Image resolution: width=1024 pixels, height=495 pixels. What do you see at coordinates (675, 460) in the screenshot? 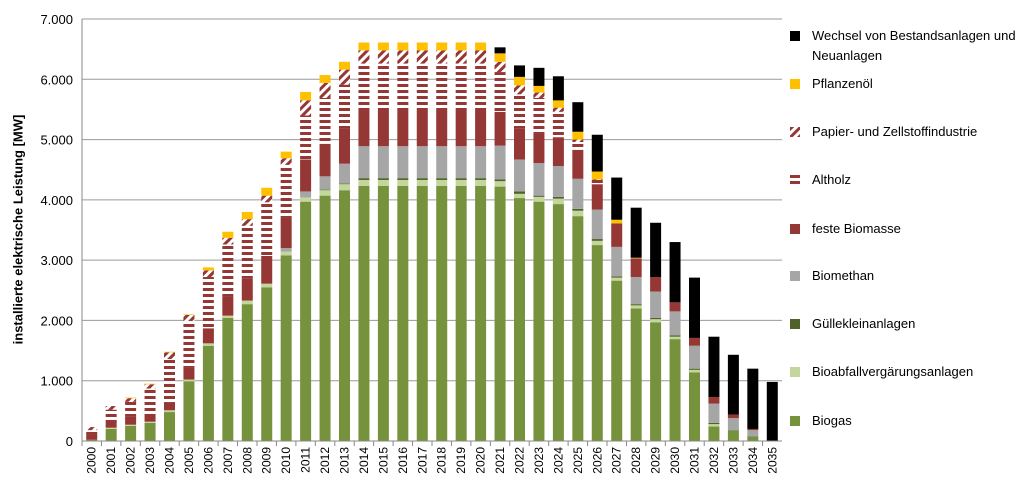
I see `x-tick-label: 2030` at bounding box center [675, 460].